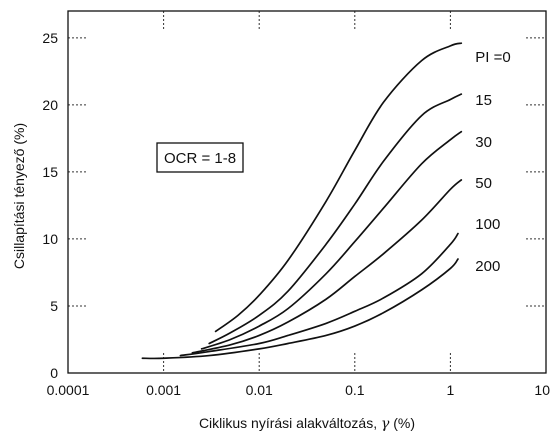 The height and width of the screenshot is (434, 558). Describe the element at coordinates (385, 424) in the screenshot. I see `x-axis-title-symbol: γ` at that location.